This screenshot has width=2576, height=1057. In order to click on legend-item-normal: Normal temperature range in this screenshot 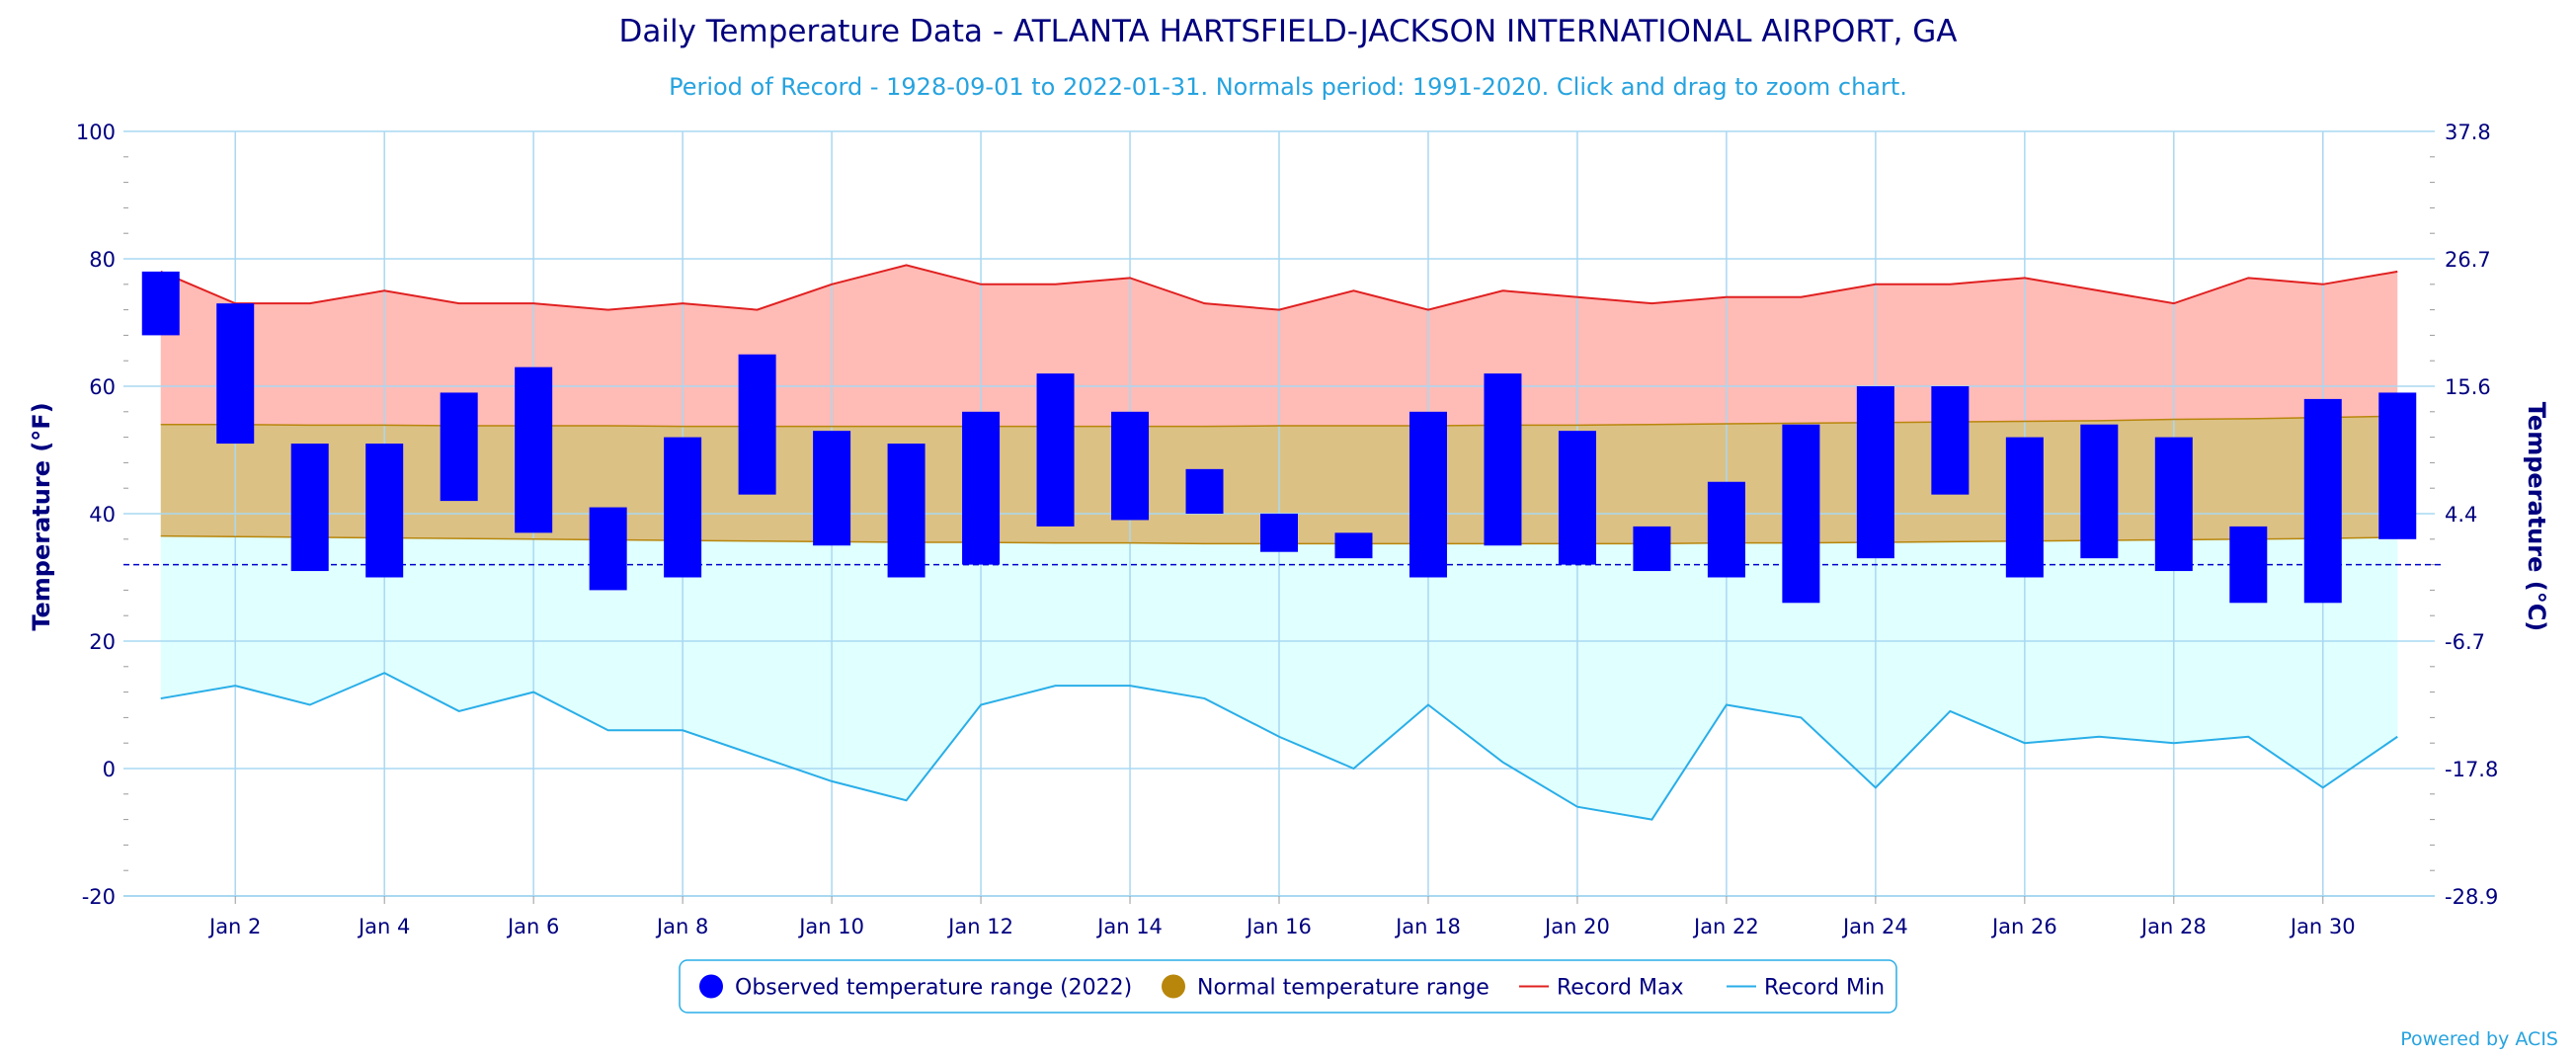, I will do `click(1325, 987)`.